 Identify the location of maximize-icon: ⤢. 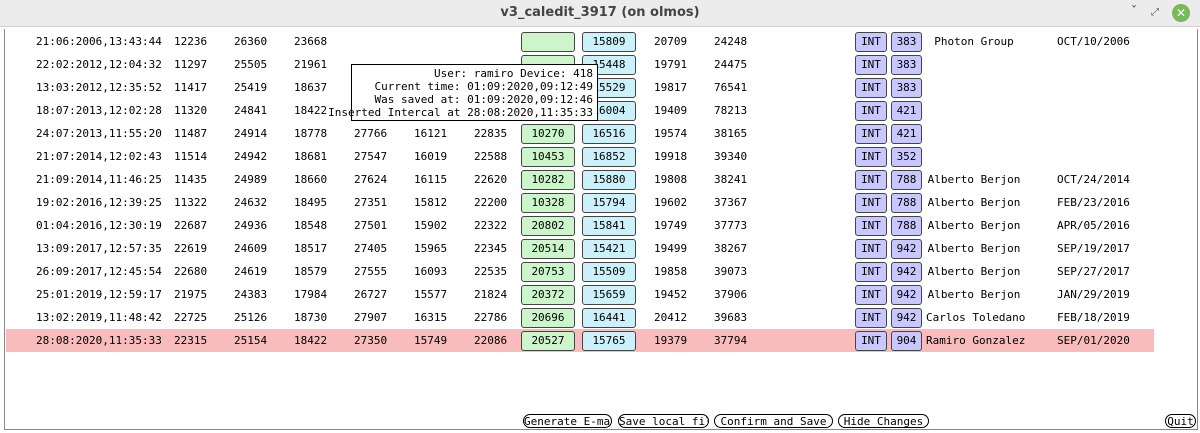
(1155, 12).